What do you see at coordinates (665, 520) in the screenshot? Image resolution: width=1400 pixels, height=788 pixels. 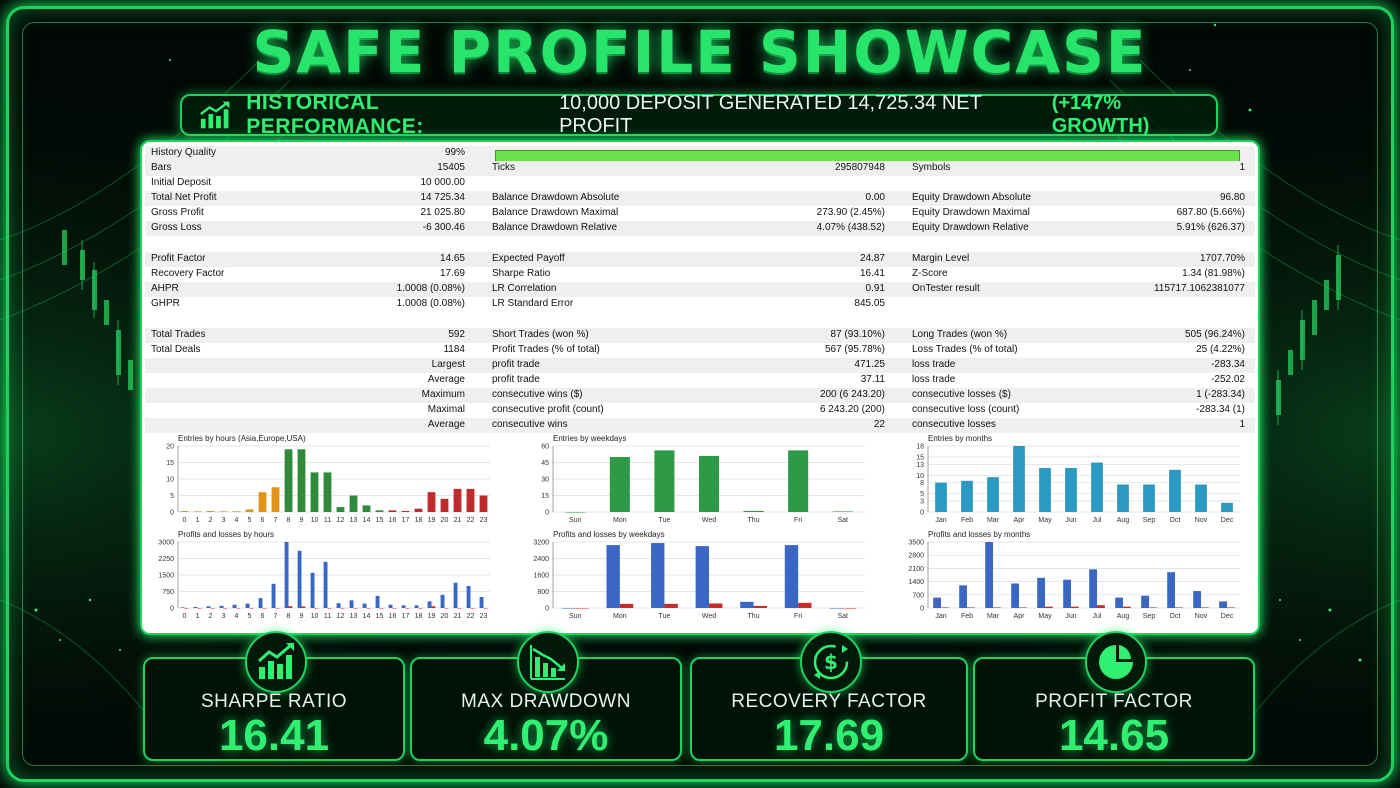 I see `x-tick-label: Tue` at bounding box center [665, 520].